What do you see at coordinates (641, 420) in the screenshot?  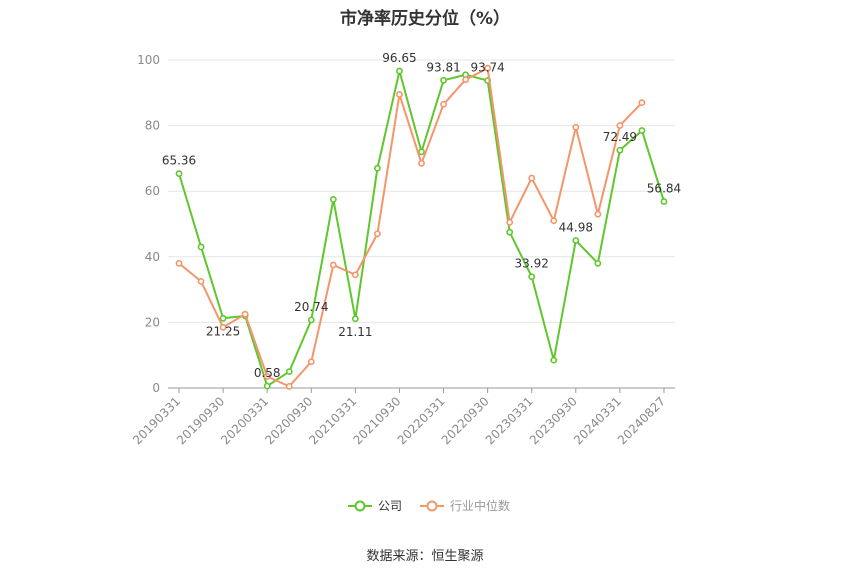 I see `x-tick-label: 20240827` at bounding box center [641, 420].